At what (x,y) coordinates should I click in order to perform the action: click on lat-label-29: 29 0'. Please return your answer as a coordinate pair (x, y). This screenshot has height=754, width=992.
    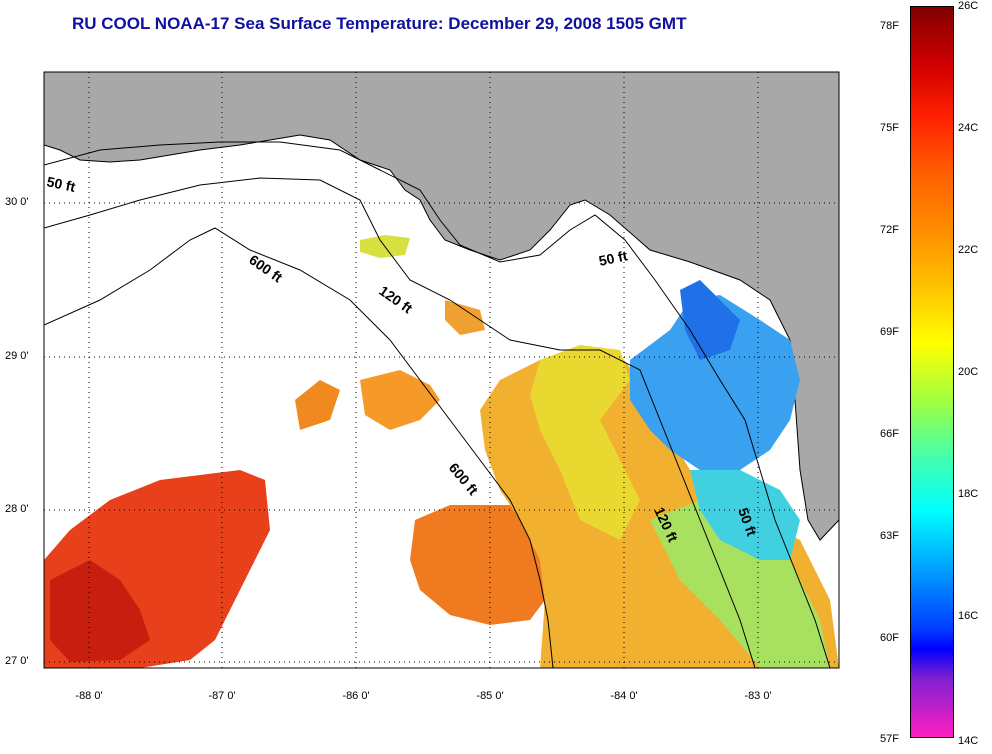
    Looking at the image, I should click on (17, 356).